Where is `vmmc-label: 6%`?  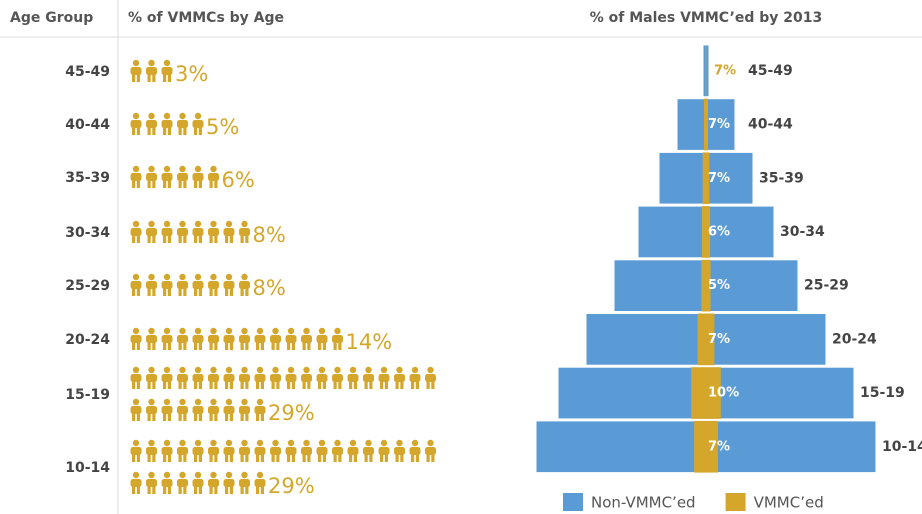 vmmc-label: 6% is located at coordinates (719, 231).